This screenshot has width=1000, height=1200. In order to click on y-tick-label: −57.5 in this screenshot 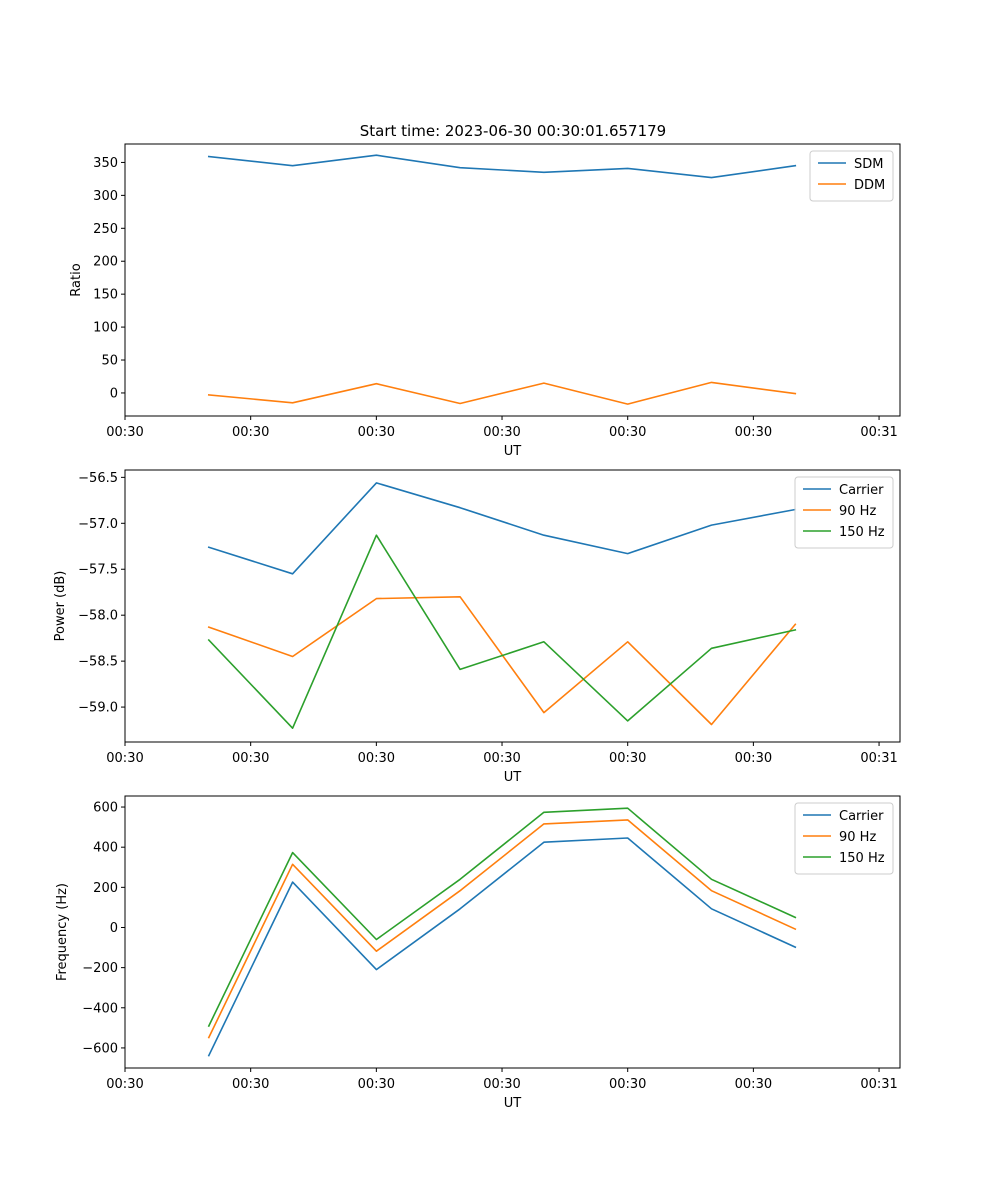, I will do `click(98, 570)`.